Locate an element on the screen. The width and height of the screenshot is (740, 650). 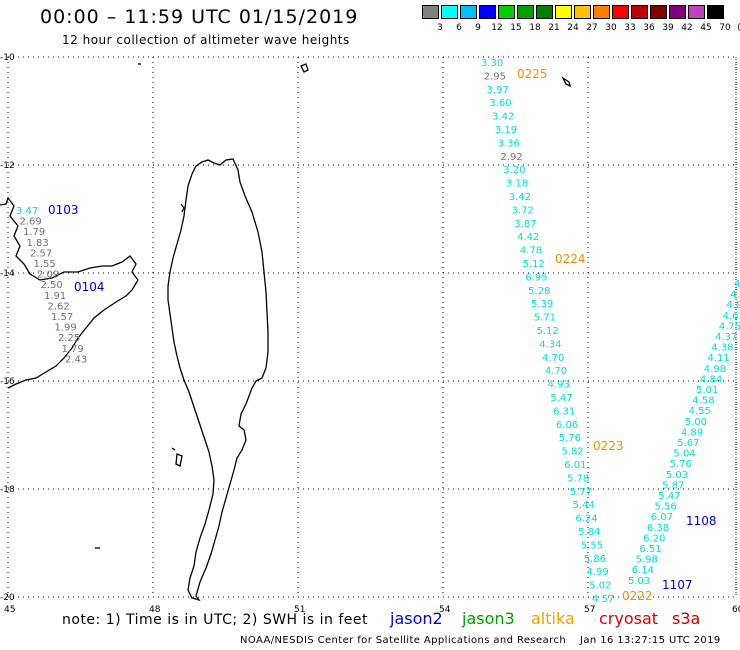
swh-value: 1.99 is located at coordinates (66, 328).